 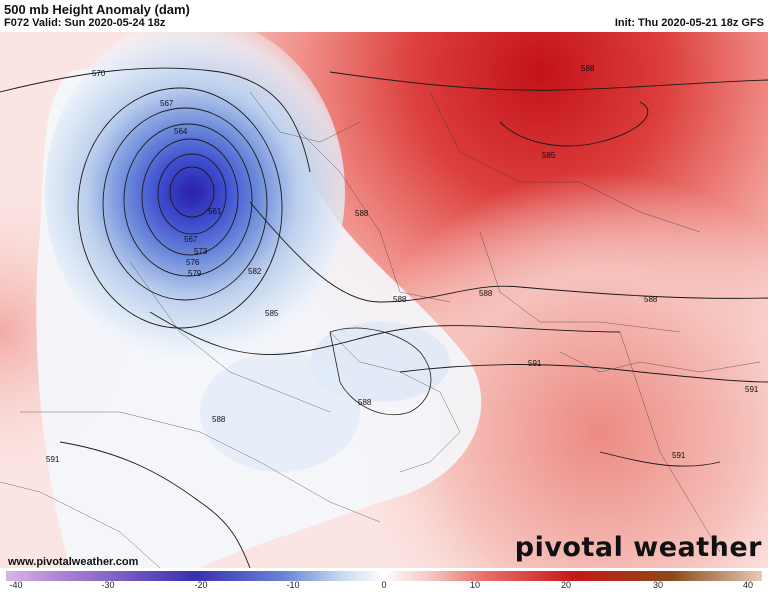 What do you see at coordinates (85, 23) in the screenshot?
I see `valid-time-label: F072 Valid: Sun 2020-05-24 18z` at bounding box center [85, 23].